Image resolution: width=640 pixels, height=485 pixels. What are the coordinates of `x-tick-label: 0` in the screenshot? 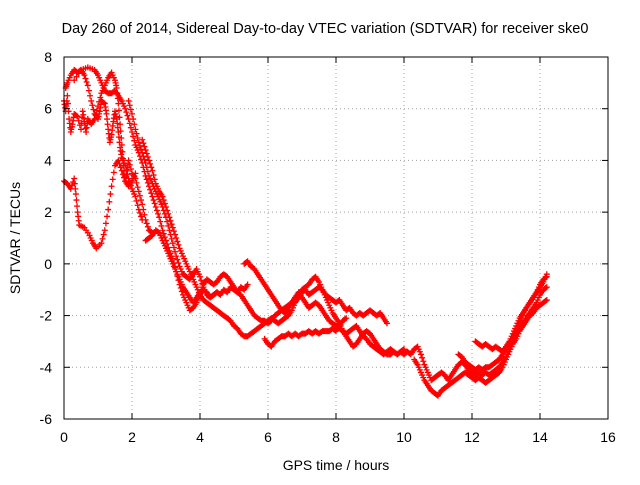 It's located at (64, 437).